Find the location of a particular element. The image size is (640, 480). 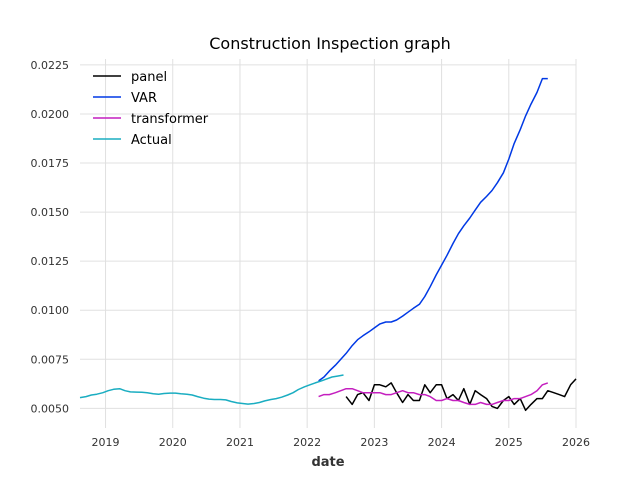

x-tick-label: 2020 is located at coordinates (173, 442).